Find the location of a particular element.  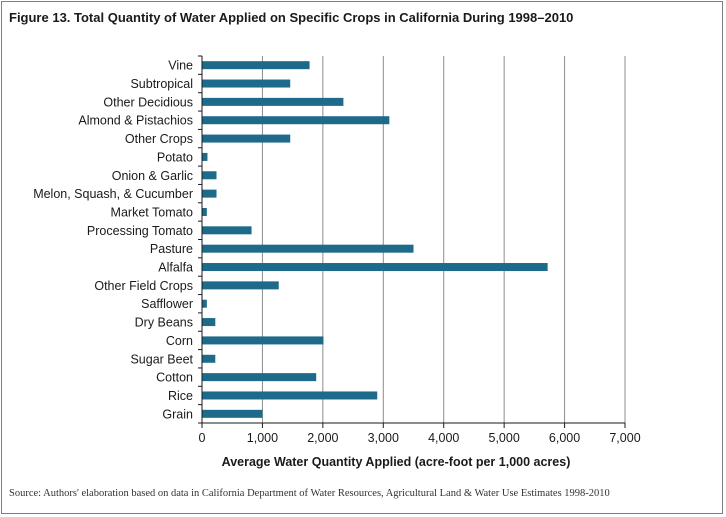

category-label: Vine is located at coordinates (180, 66).